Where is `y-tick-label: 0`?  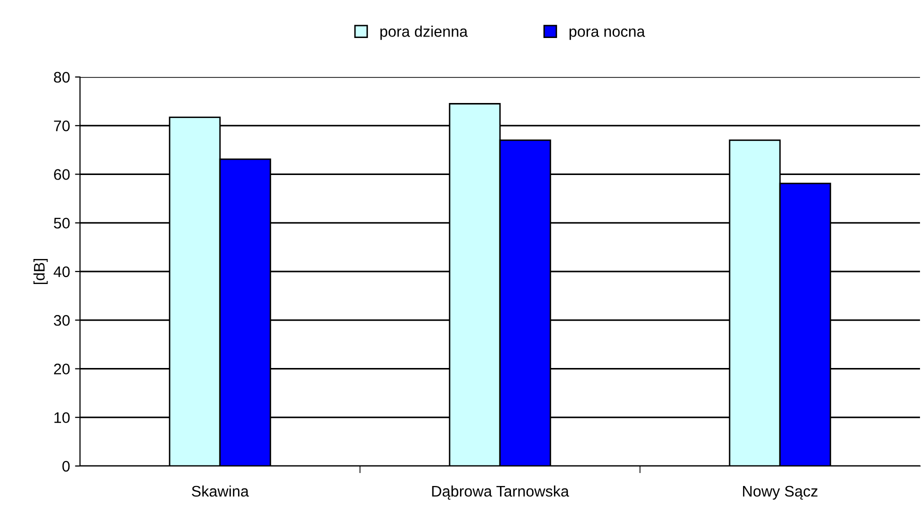 y-tick-label: 0 is located at coordinates (66, 466).